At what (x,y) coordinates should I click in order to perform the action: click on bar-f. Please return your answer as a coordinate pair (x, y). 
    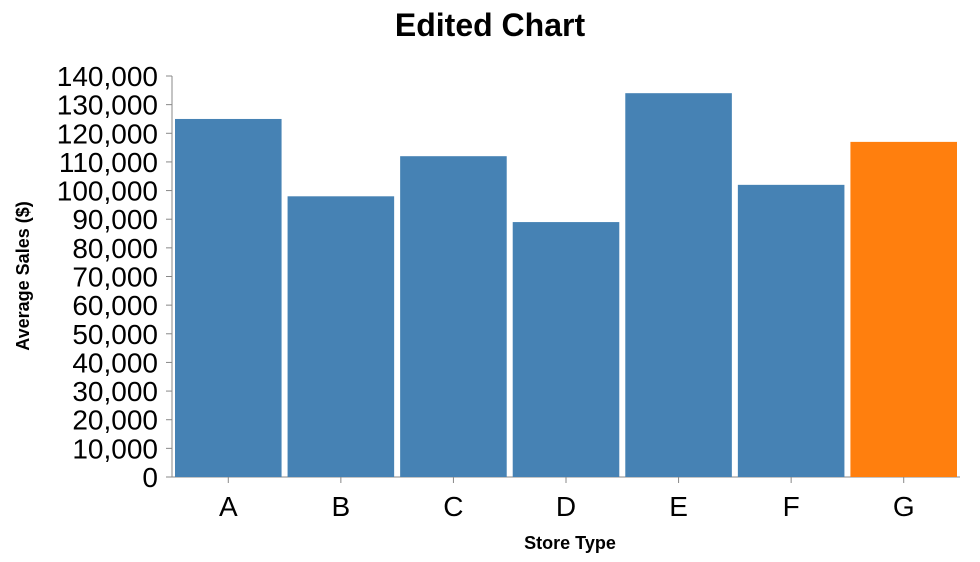
    Looking at the image, I should click on (791, 331).